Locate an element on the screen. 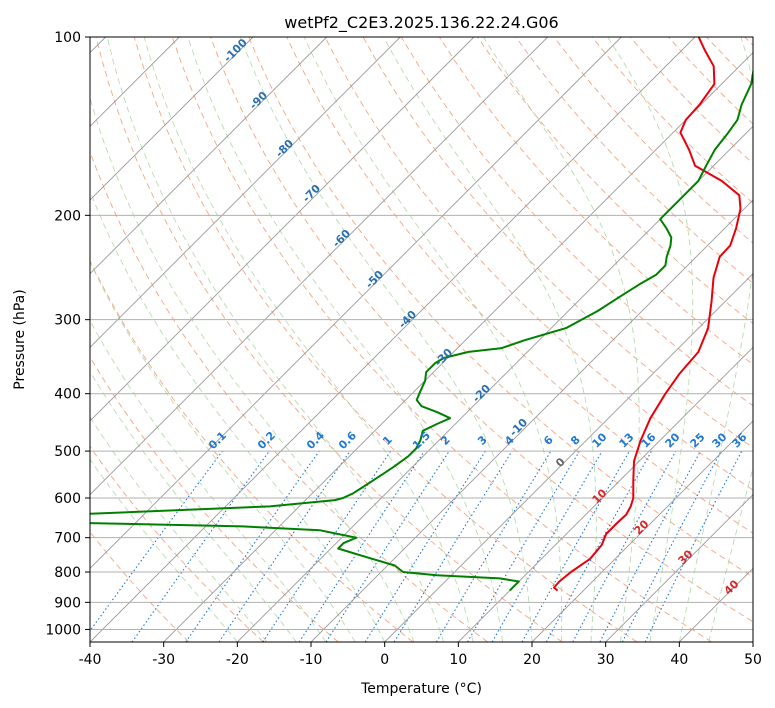 Image resolution: width=775 pixels, height=708 pixels. y-tick-label: 800 is located at coordinates (67, 573).